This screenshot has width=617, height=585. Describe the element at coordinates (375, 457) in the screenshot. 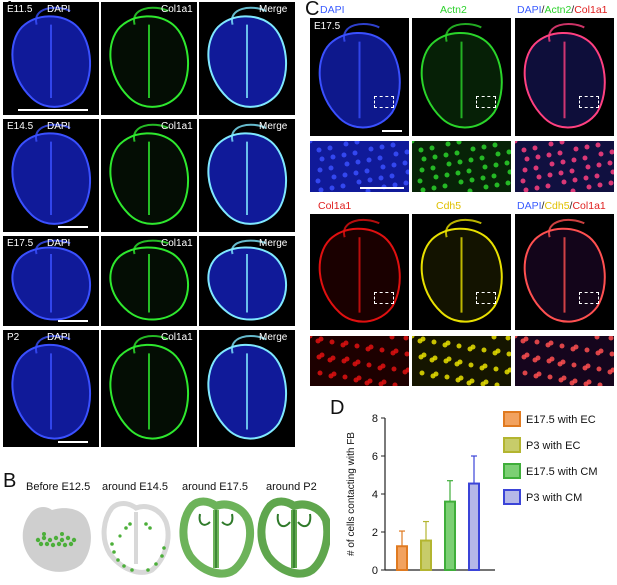

I see `y-tick-label: 6` at that location.